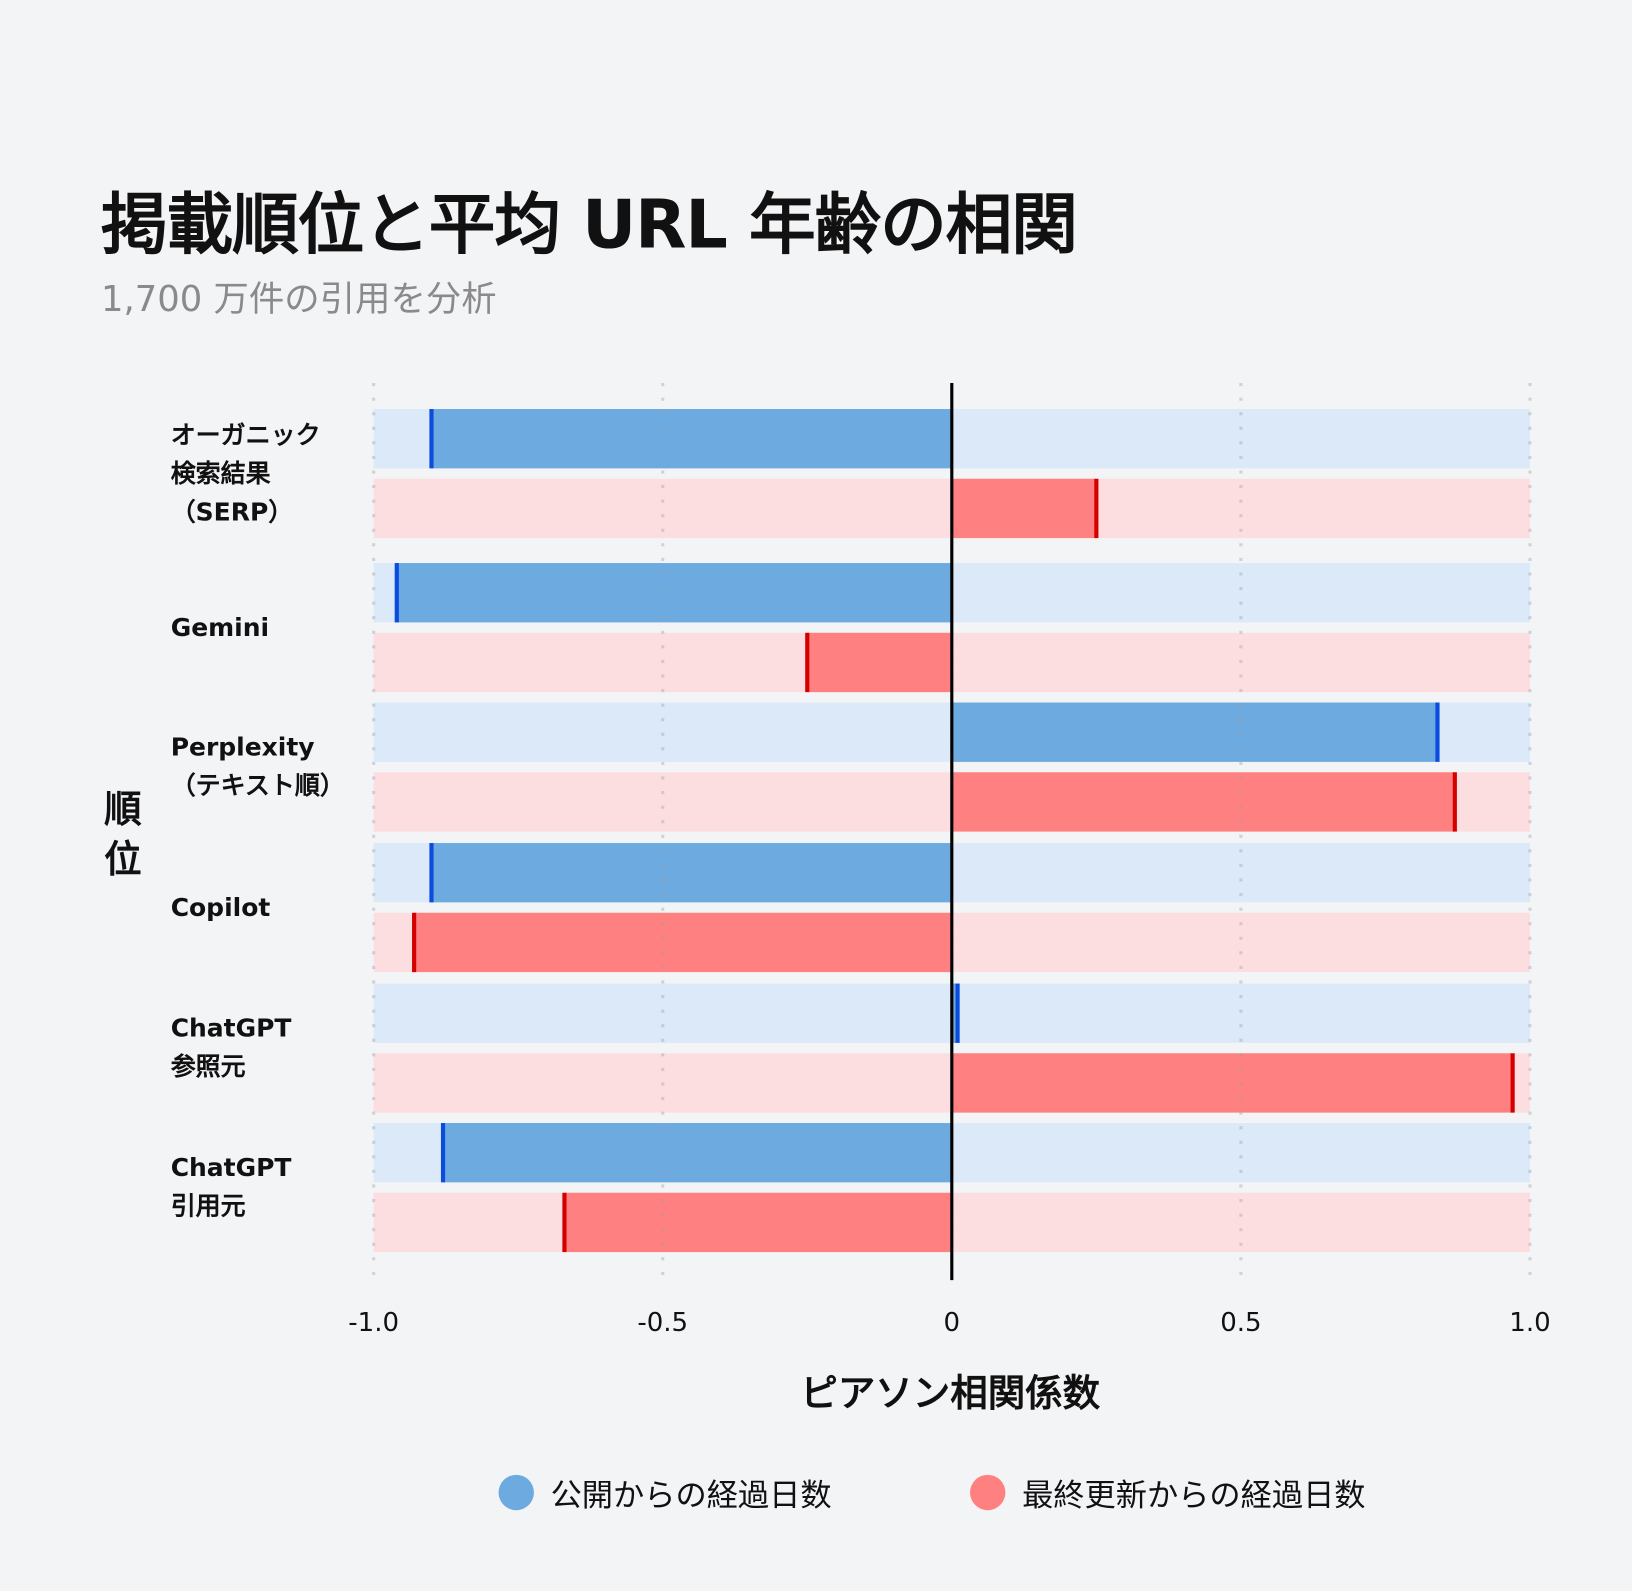 The height and width of the screenshot is (1591, 1632). I want to click on category-label: Perplexity （テキスト順）, so click(257, 766).